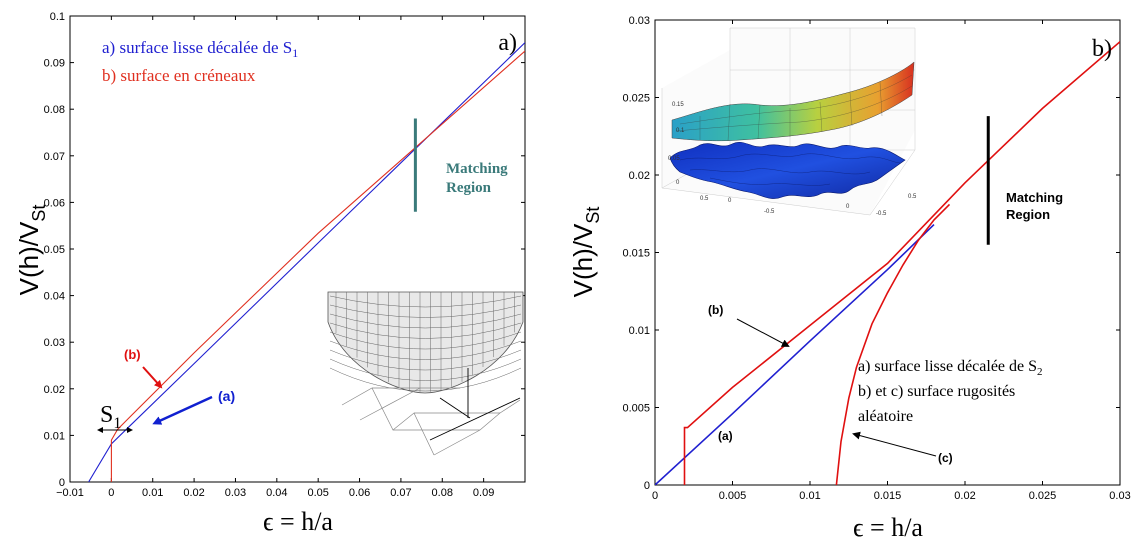 The image size is (1136, 542). What do you see at coordinates (936, 391) in the screenshot?
I see `legend-item-b-1: b) et c) surface rugosités` at bounding box center [936, 391].